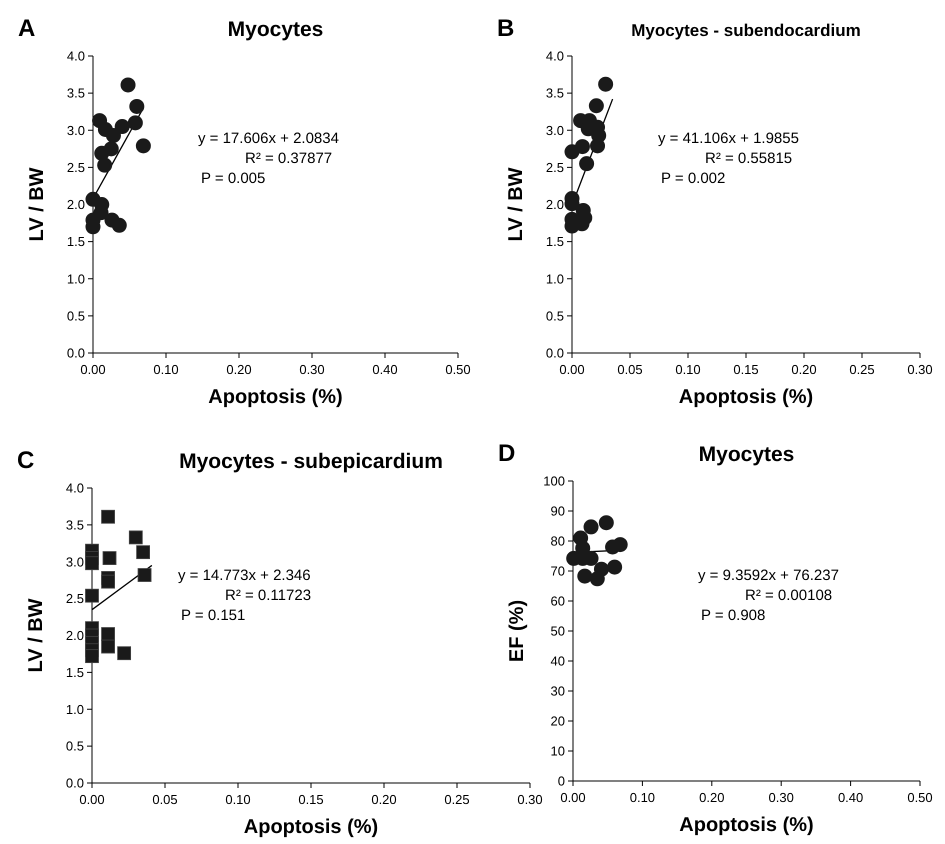 This screenshot has width=945, height=844. Describe the element at coordinates (557, 721) in the screenshot. I see `y-tick-label: 20` at that location.